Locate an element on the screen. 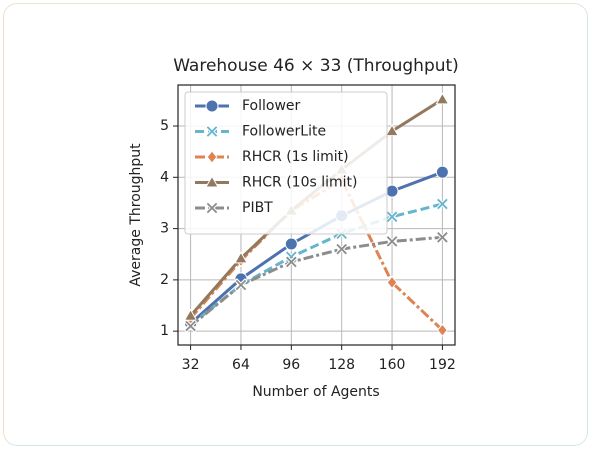 This screenshot has height=451, width=593. legend-label: RHCR (10s limit) is located at coordinates (300, 183).